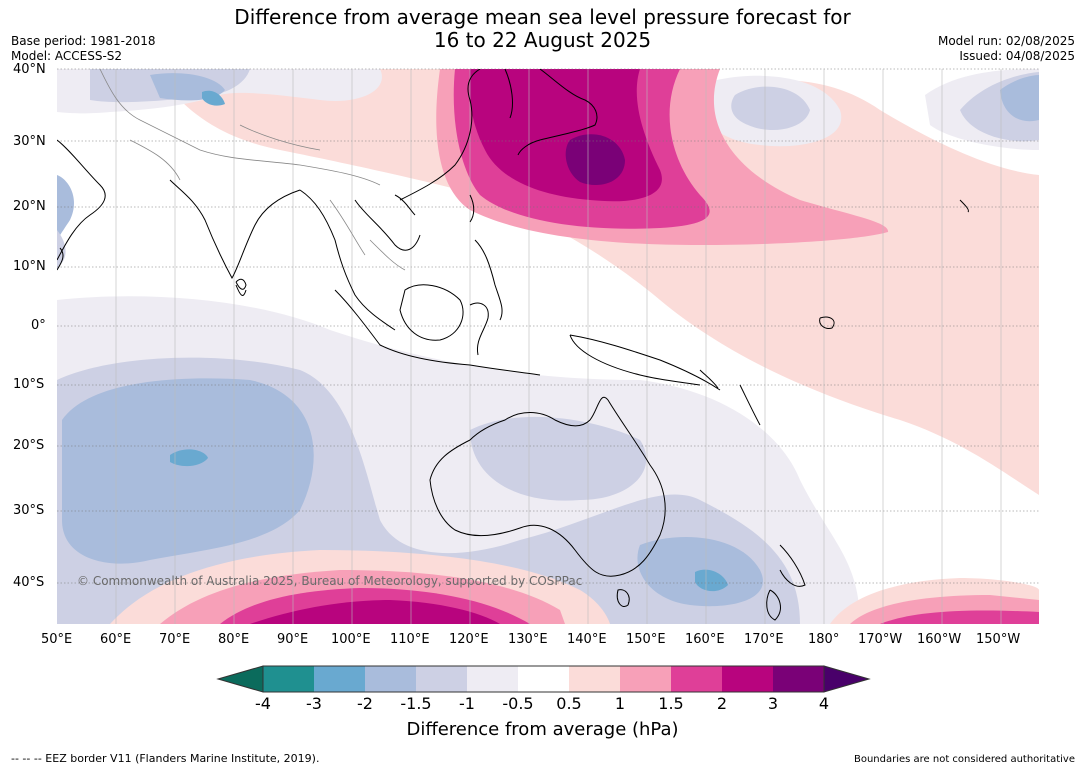  Describe the element at coordinates (824, 703) in the screenshot. I see `colorbar-tick: 4` at that location.